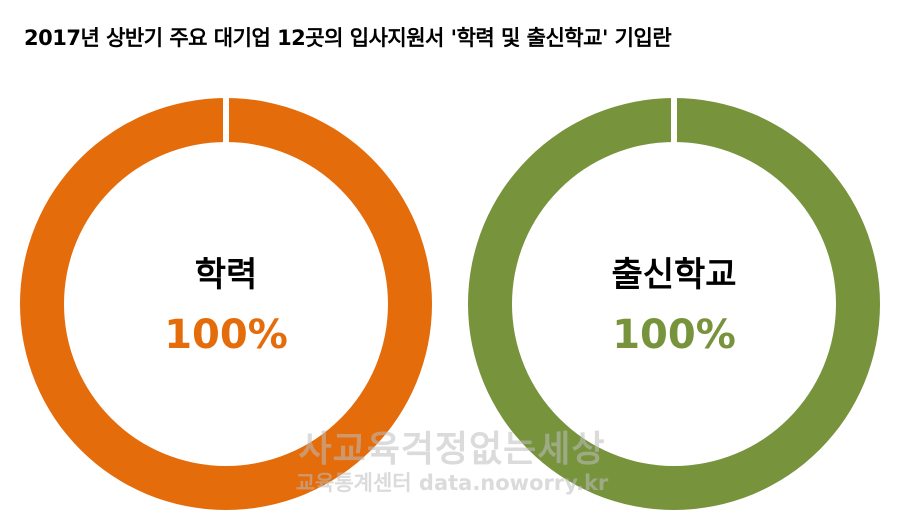 The height and width of the screenshot is (529, 903). Describe the element at coordinates (674, 335) in the screenshot. I see `donut-value-school: 100%` at that location.